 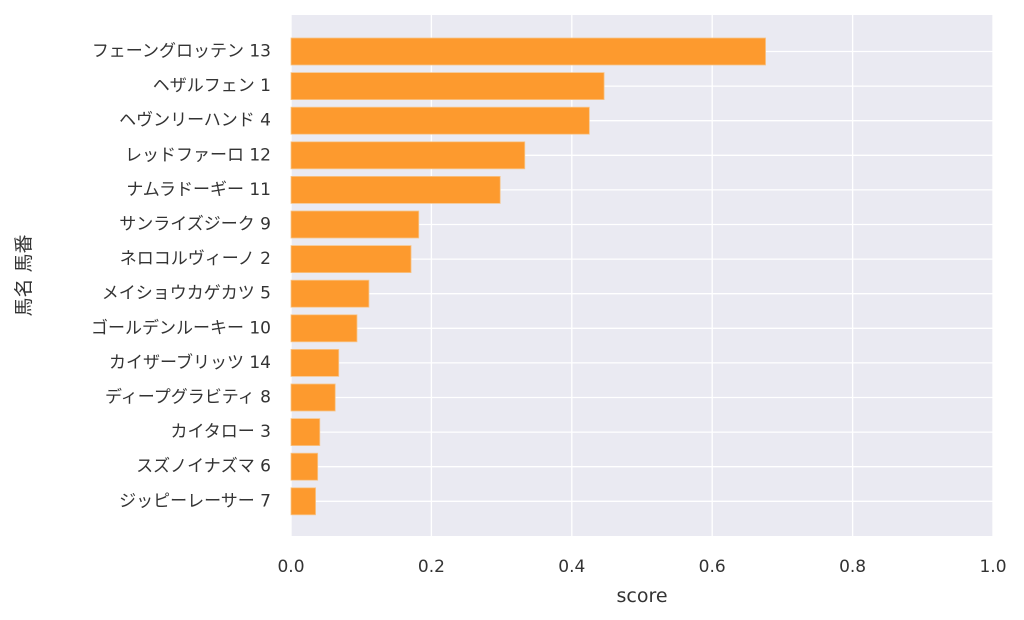 What do you see at coordinates (571, 567) in the screenshot?
I see `x-tick-label: 0.4` at bounding box center [571, 567].